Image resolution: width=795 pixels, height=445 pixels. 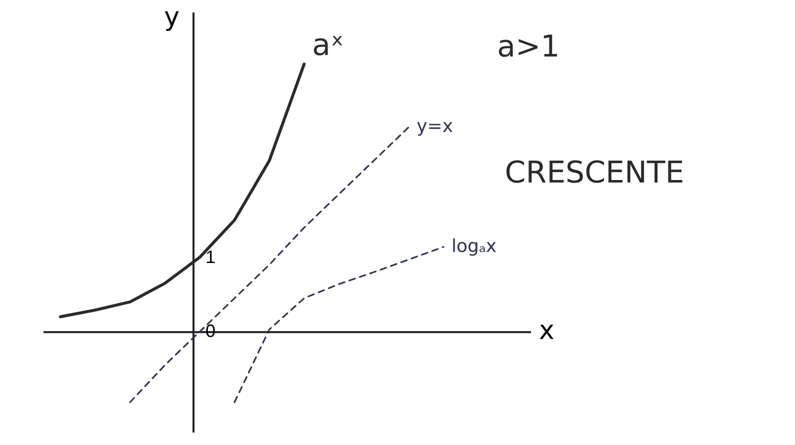 I want to click on line-series, so click(x=339, y=325).